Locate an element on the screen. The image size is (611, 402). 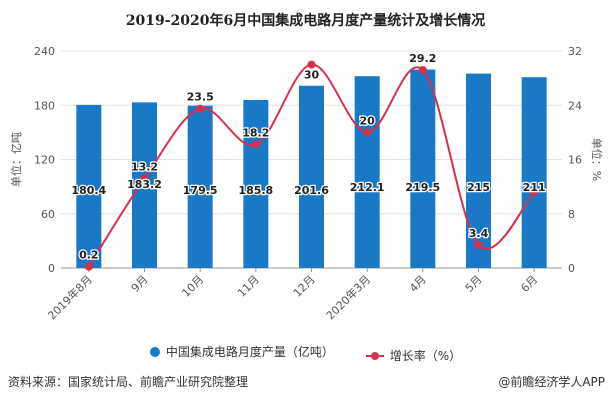
bar-data-label: 211 is located at coordinates (534, 187).